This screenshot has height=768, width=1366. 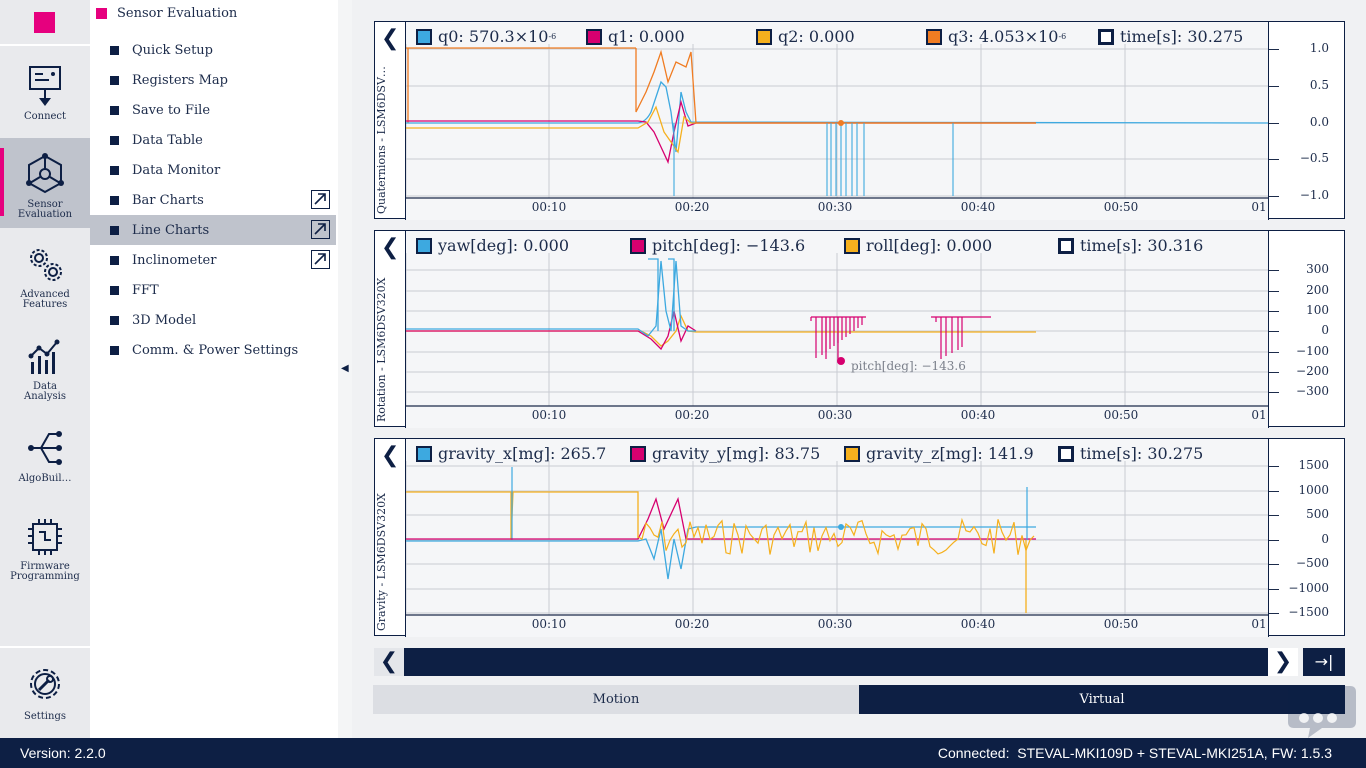 What do you see at coordinates (929, 245) in the screenshot?
I see `legend-label: roll[deg]: 0.000` at bounding box center [929, 245].